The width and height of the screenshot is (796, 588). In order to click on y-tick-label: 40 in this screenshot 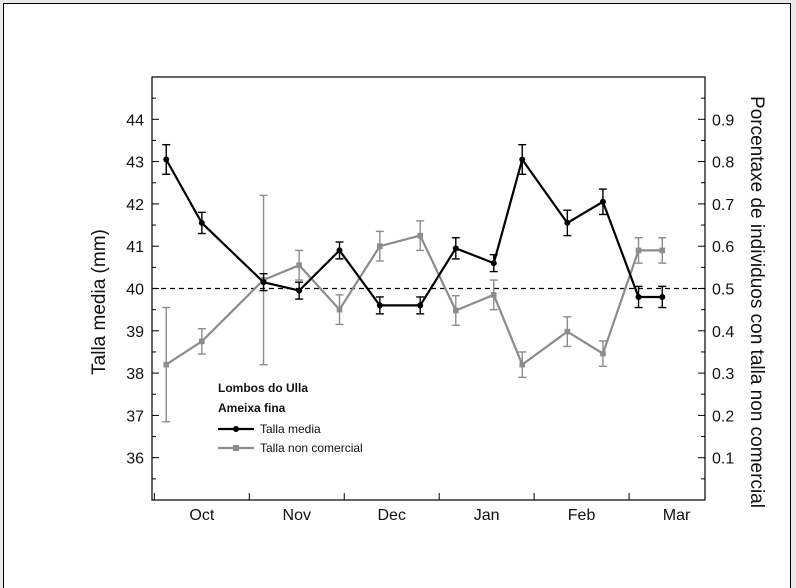, I will do `click(135, 290)`.